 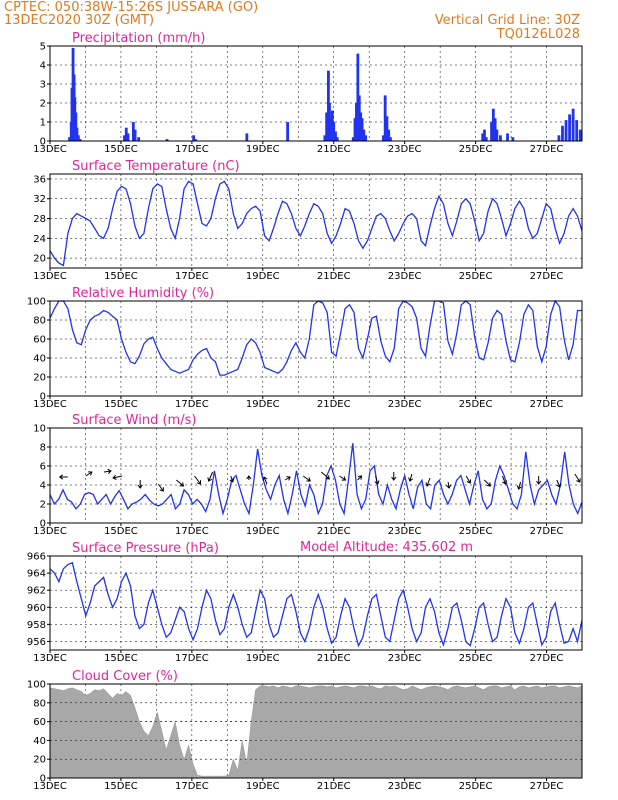 What do you see at coordinates (79, 20) in the screenshot?
I see `header-line2: 13DEC2020 30Z (GMT)` at bounding box center [79, 20].